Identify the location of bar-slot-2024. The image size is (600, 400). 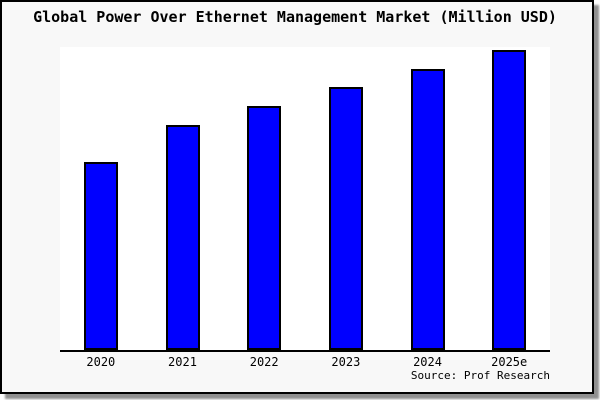
(428, 198).